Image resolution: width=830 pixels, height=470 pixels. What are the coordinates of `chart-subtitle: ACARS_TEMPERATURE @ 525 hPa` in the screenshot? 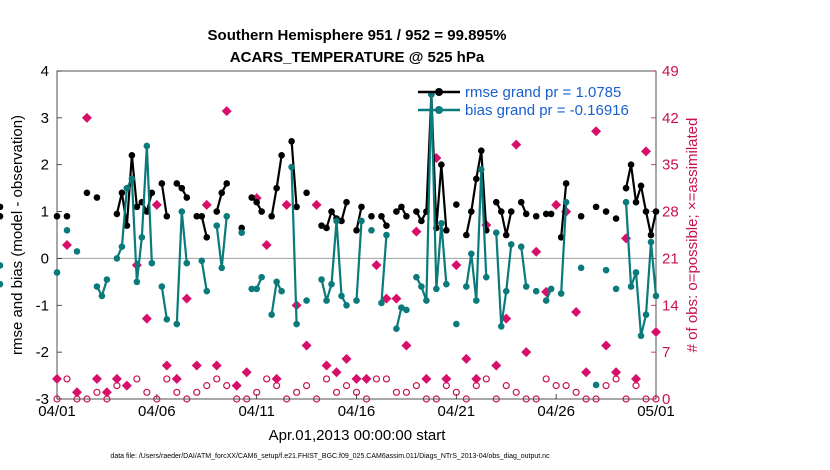 It's located at (357, 57).